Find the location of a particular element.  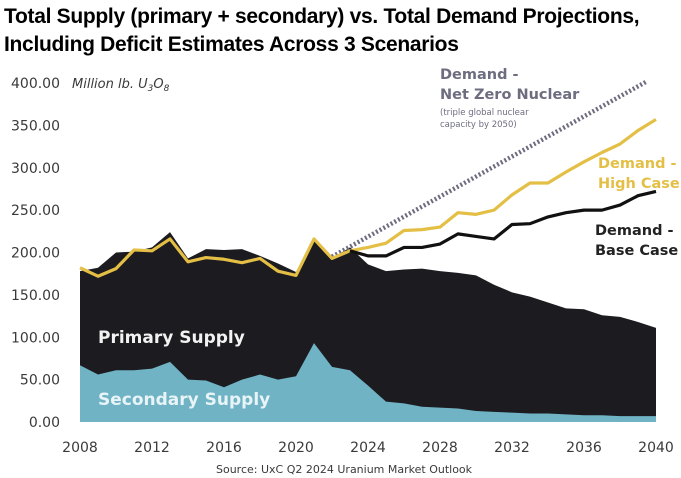

x-tick-label: 2024 is located at coordinates (368, 448).